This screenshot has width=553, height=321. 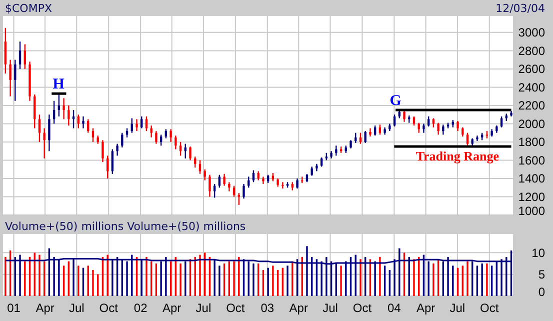 I want to click on y-tick-label: 1400, so click(x=532, y=179).